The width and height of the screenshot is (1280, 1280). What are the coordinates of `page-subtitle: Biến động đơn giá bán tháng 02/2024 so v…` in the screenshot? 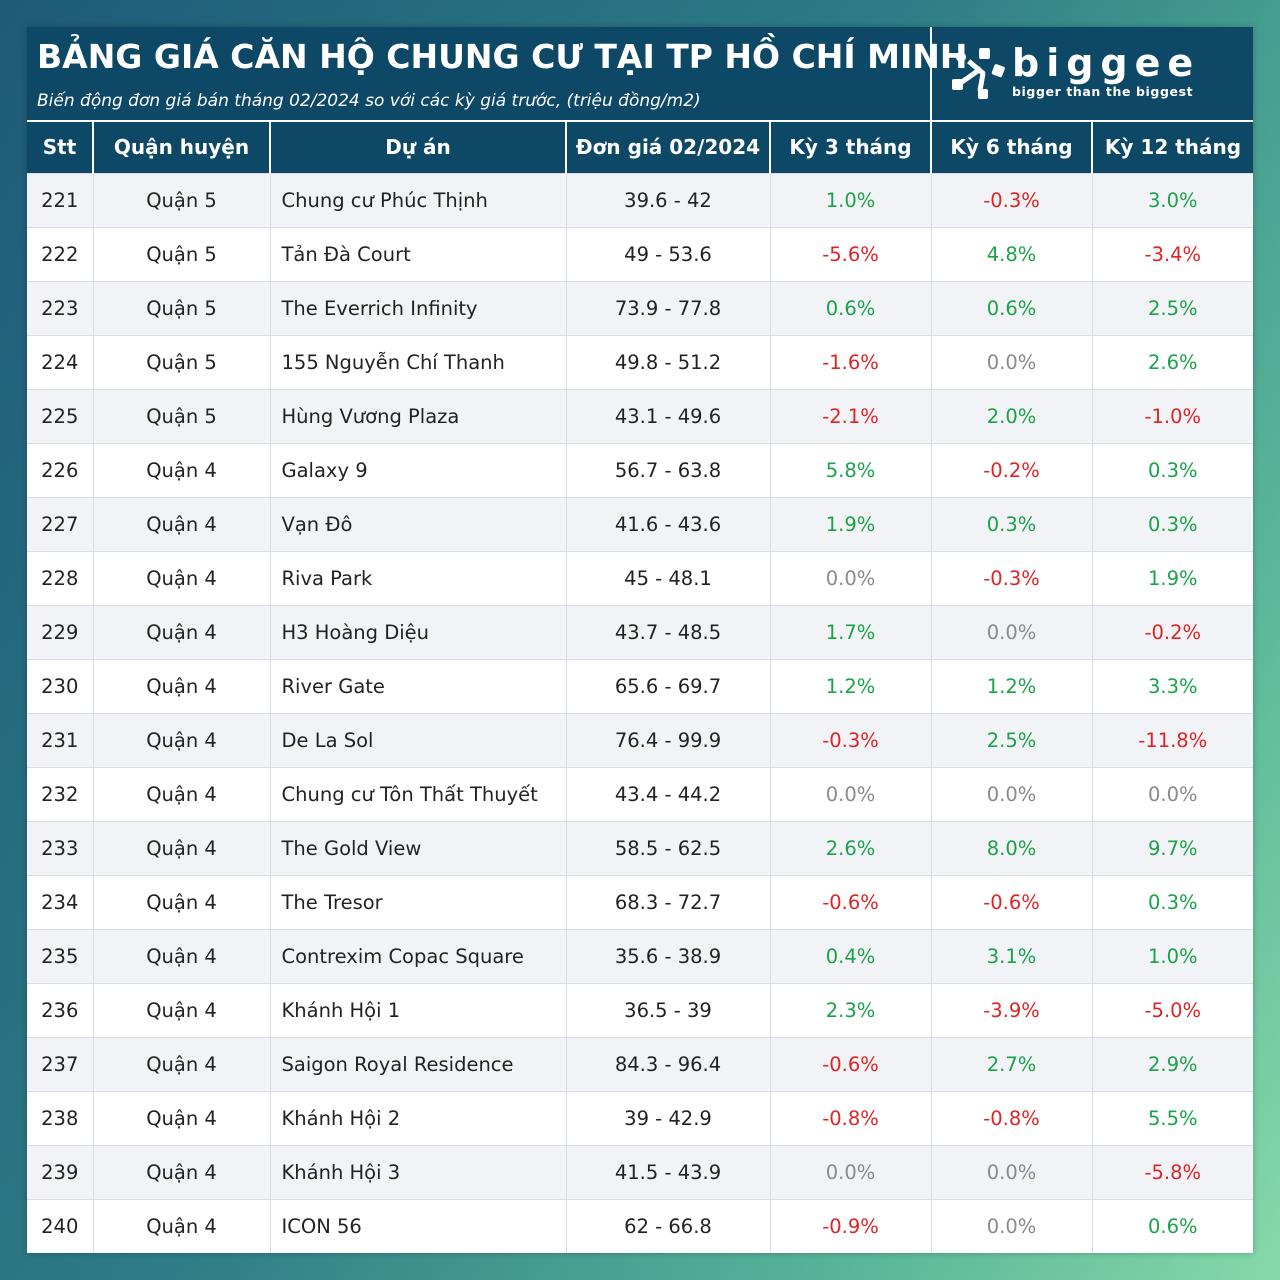 It's located at (369, 101).